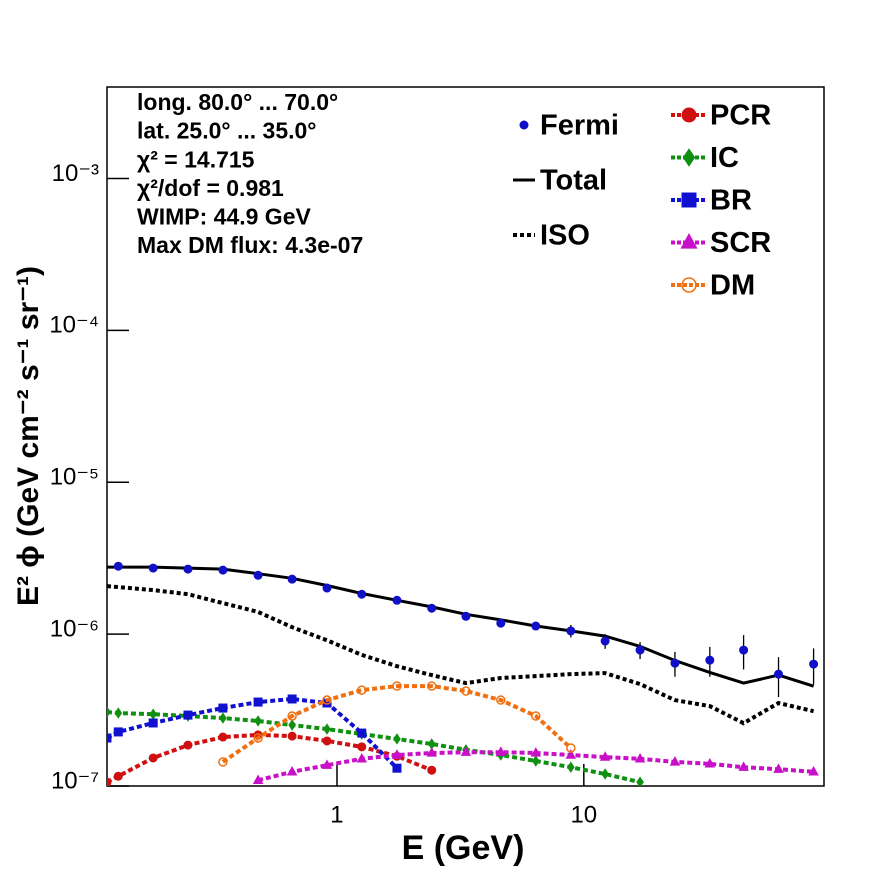 The image size is (896, 872). I want to click on annotation: Max DM flux: 4.3e-07, so click(250, 245).